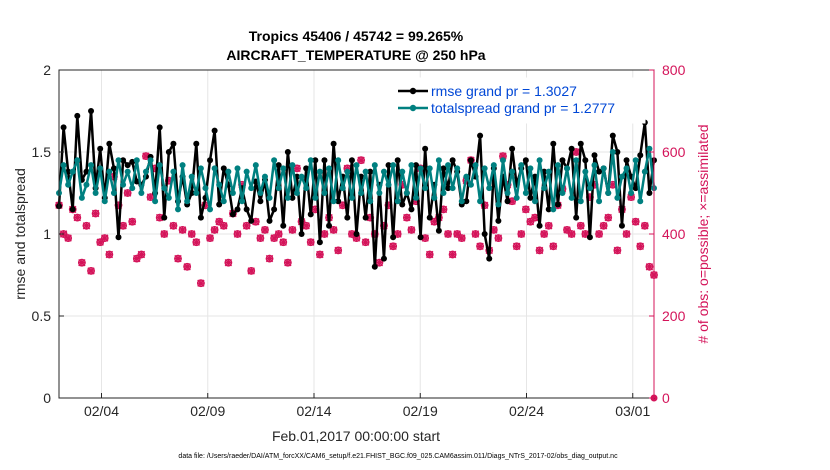 The width and height of the screenshot is (830, 470). I want to click on y2-tick-label: 0, so click(666, 398).